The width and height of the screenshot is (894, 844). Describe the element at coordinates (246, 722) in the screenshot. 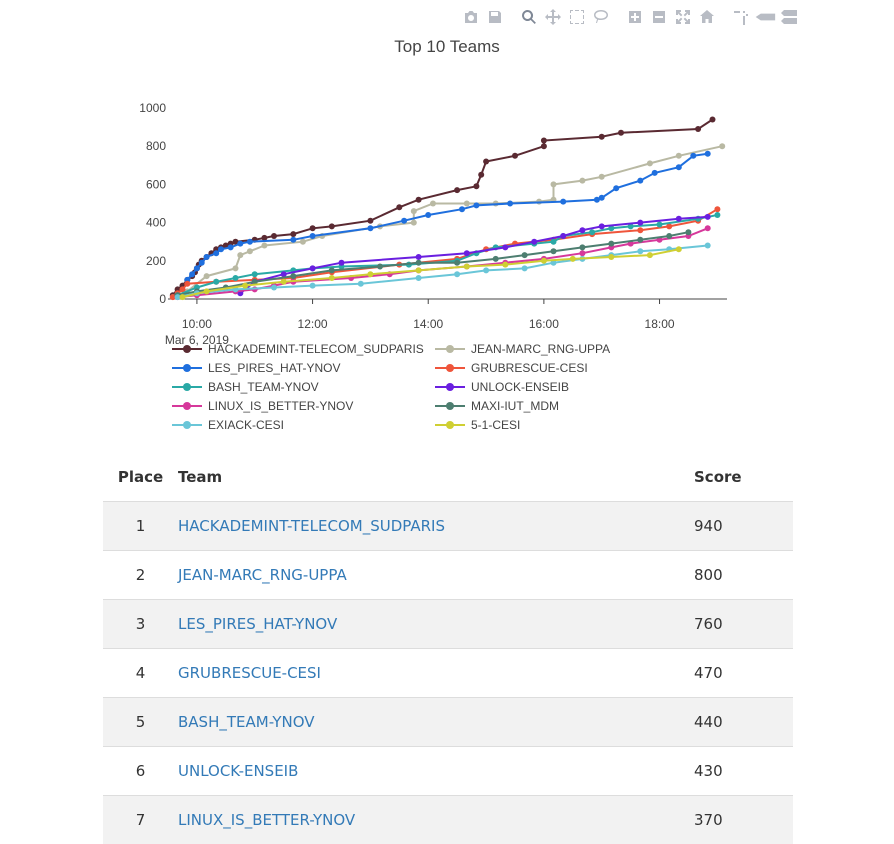

I see `team-link: BASH_TEAM-YNOV` at that location.